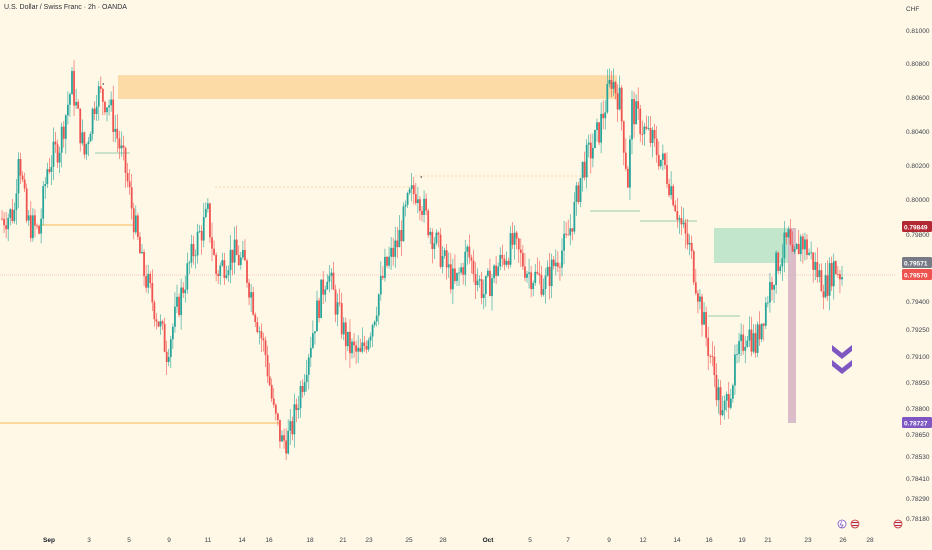 The width and height of the screenshot is (932, 550). What do you see at coordinates (842, 524) in the screenshot?
I see `flash-event-icon` at bounding box center [842, 524].